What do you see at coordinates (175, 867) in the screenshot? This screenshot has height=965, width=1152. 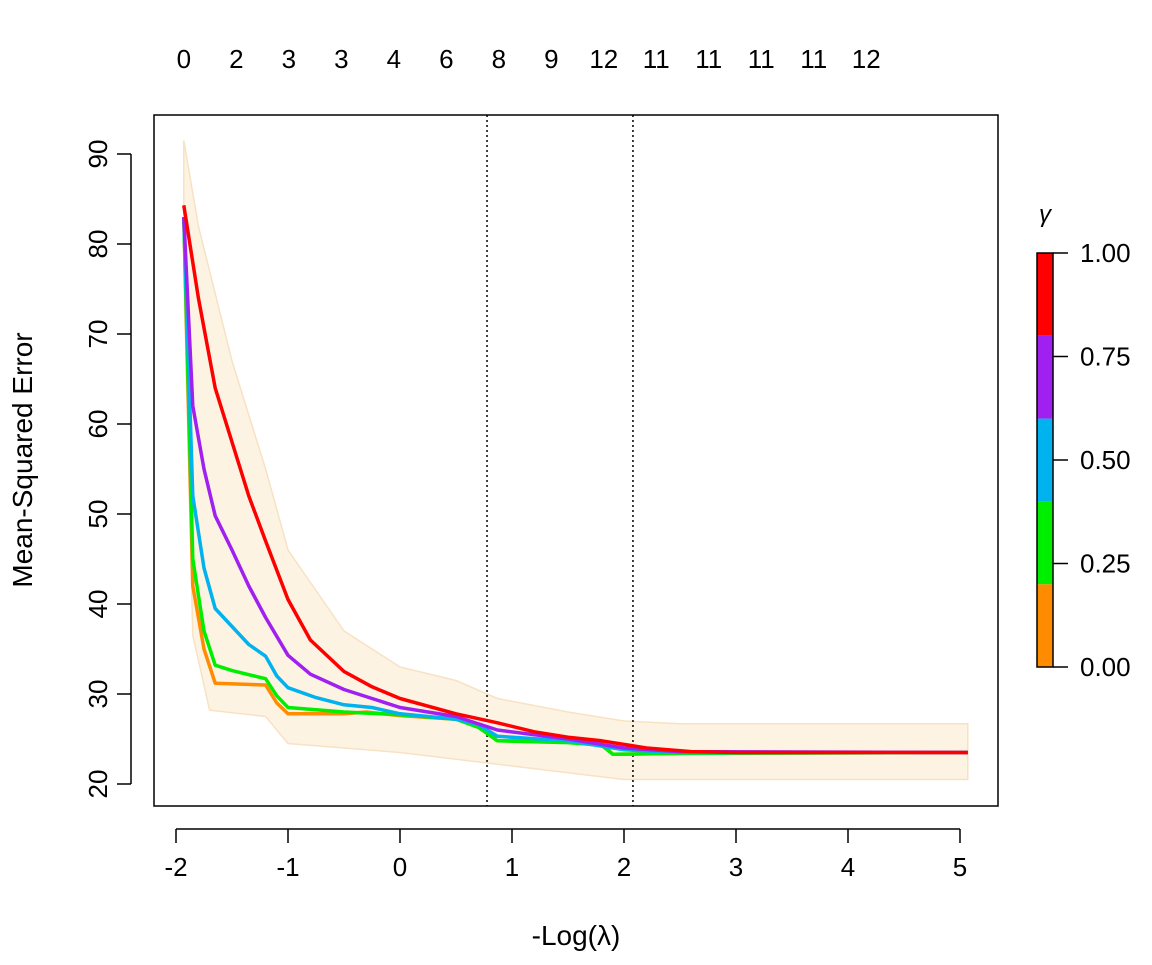 I see `x-tick-label: -2` at bounding box center [175, 867].